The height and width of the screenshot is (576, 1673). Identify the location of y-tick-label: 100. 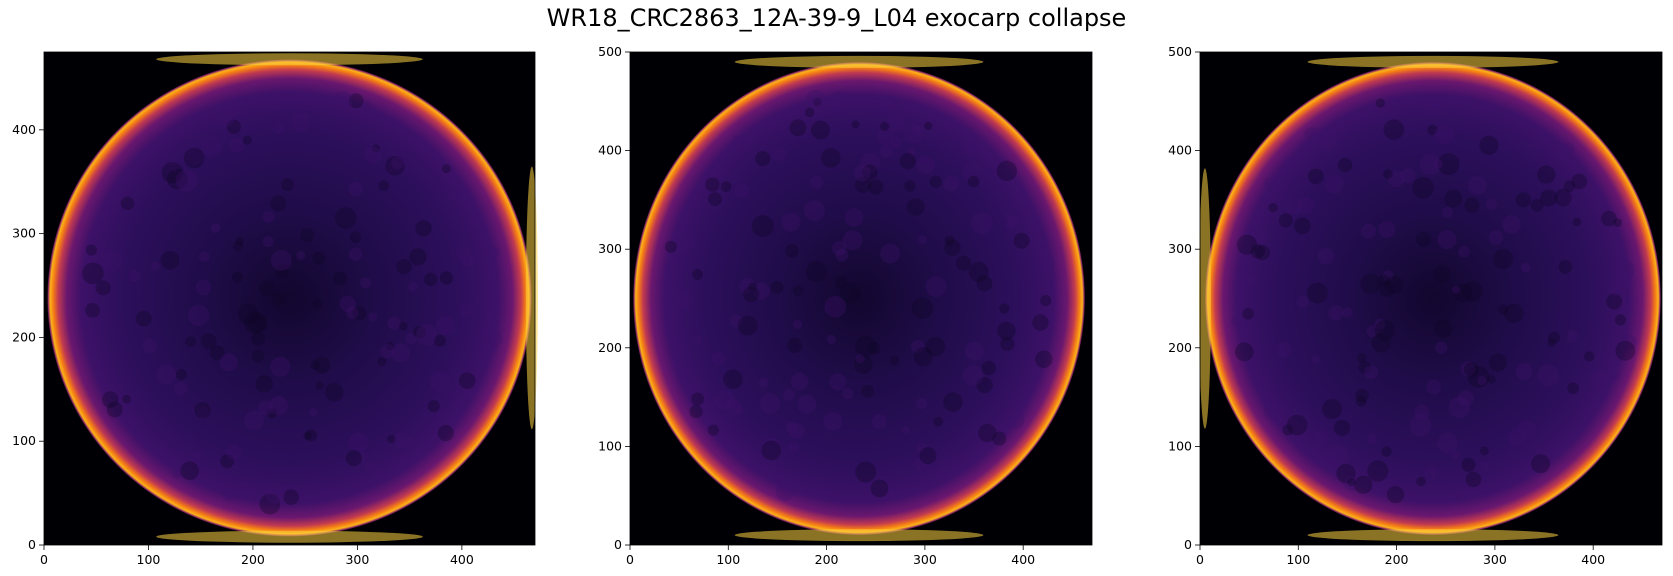
(24, 440).